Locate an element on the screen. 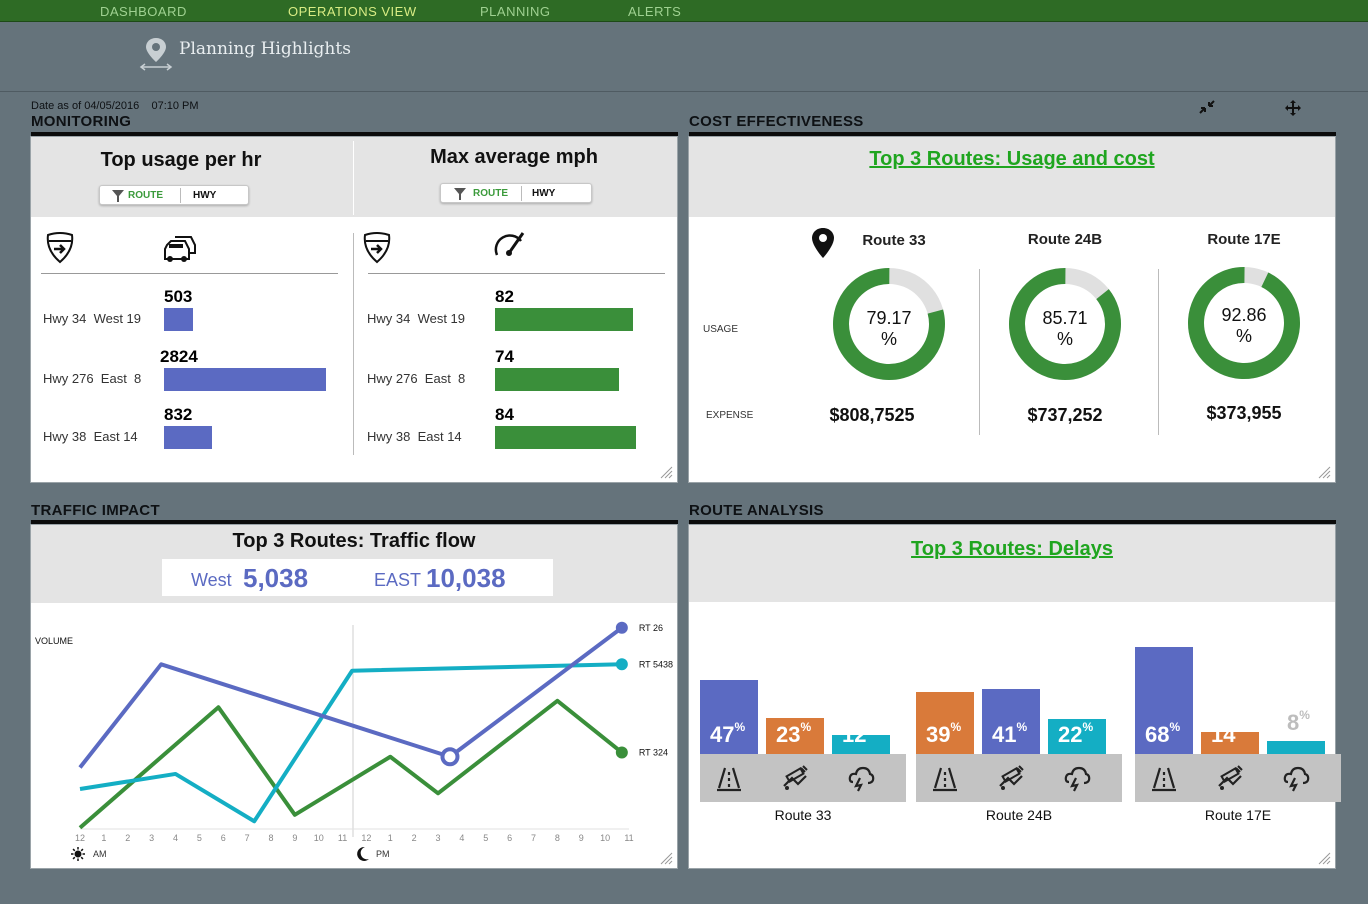  collapse-icon is located at coordinates (1207, 107).